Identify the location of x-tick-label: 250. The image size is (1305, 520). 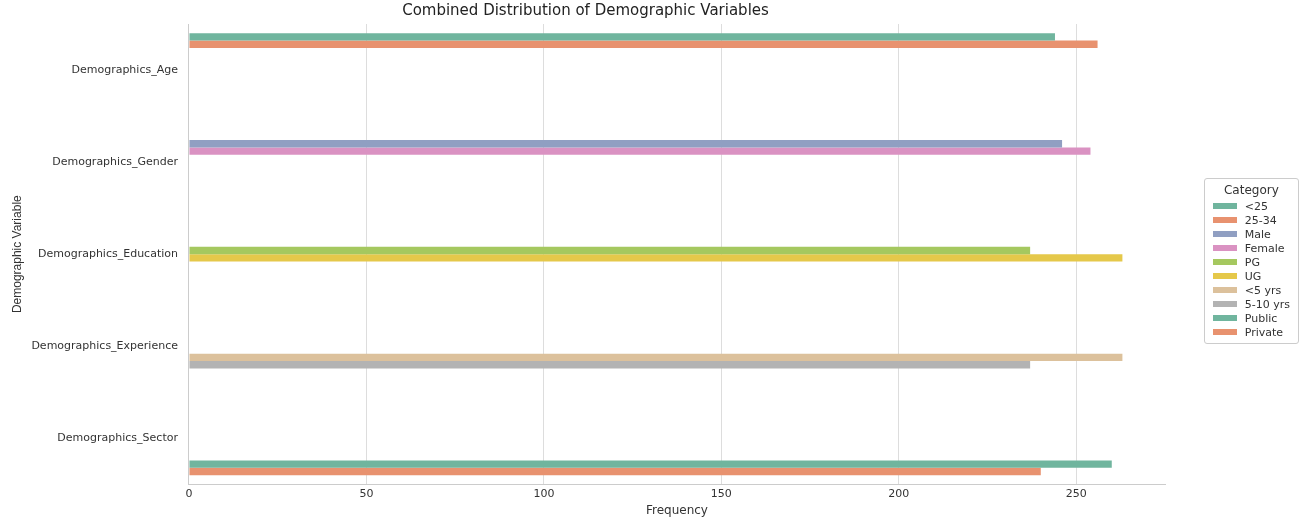
(1076, 493).